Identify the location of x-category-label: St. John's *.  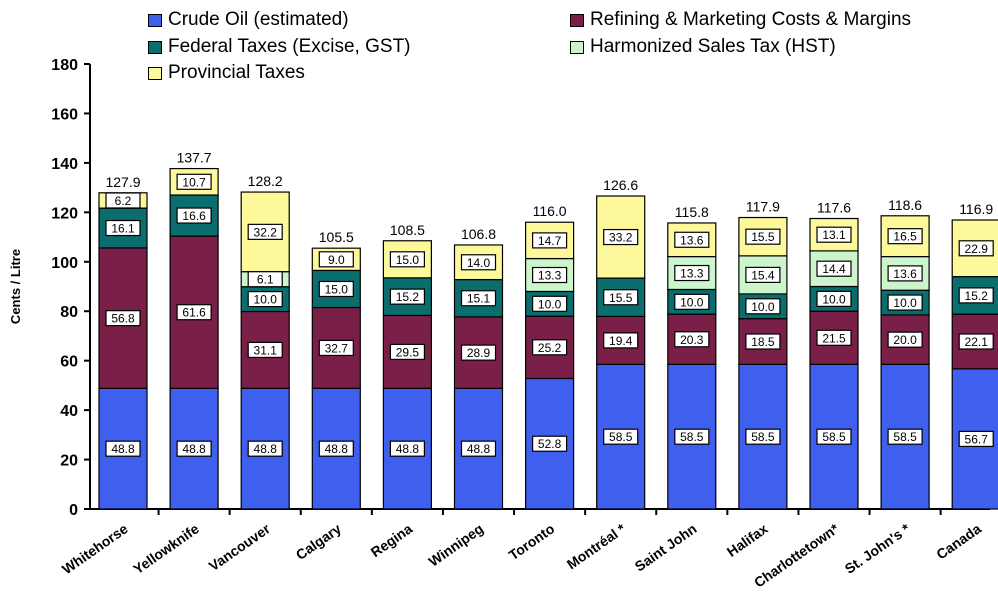
(878, 548).